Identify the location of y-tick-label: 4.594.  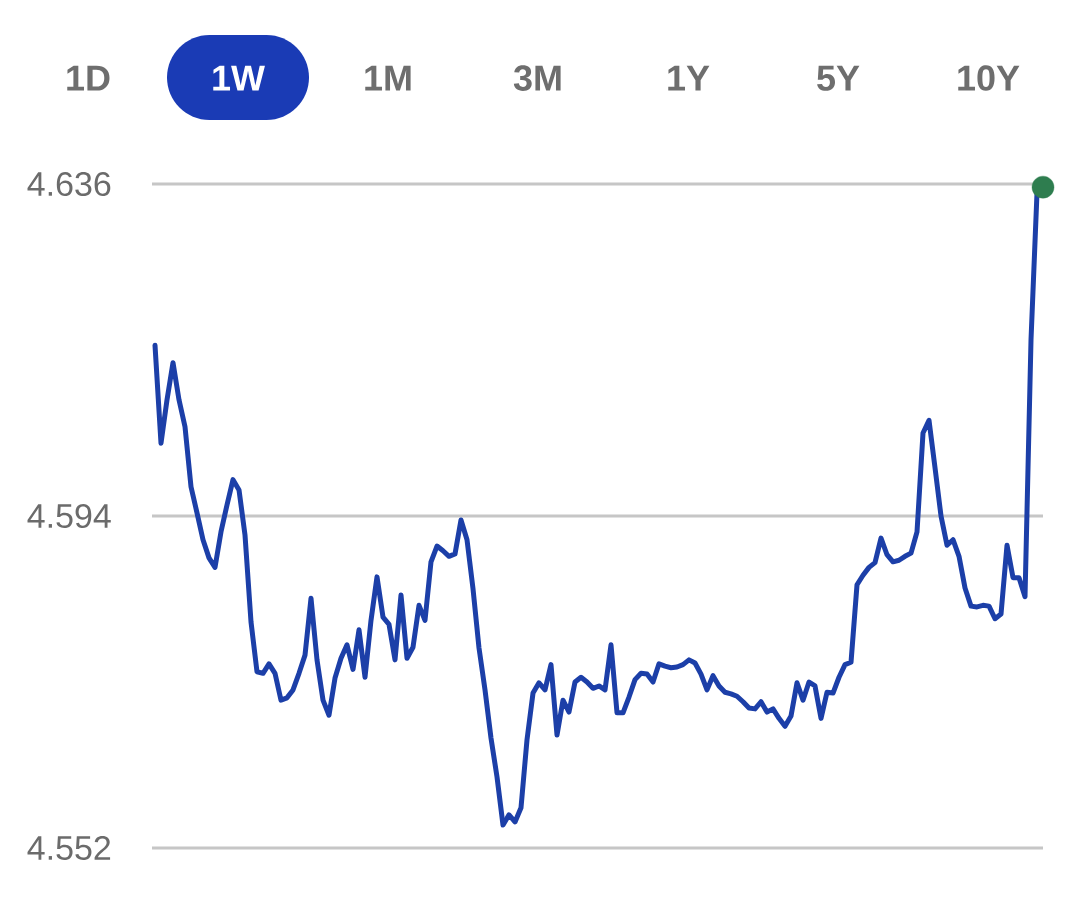
(69, 516).